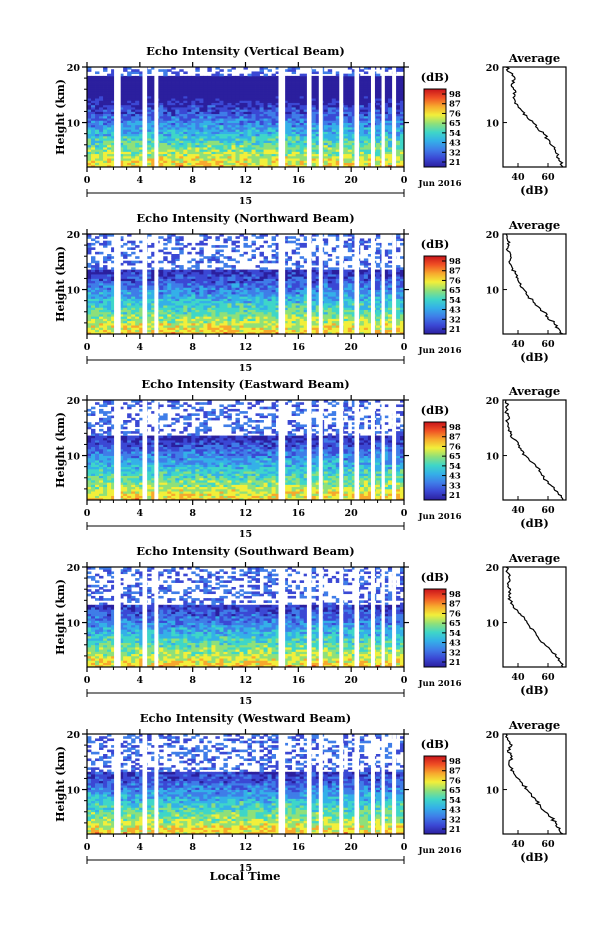 This screenshot has height=934, width=616. I want to click on average-y-tick-label: 10, so click(493, 791).